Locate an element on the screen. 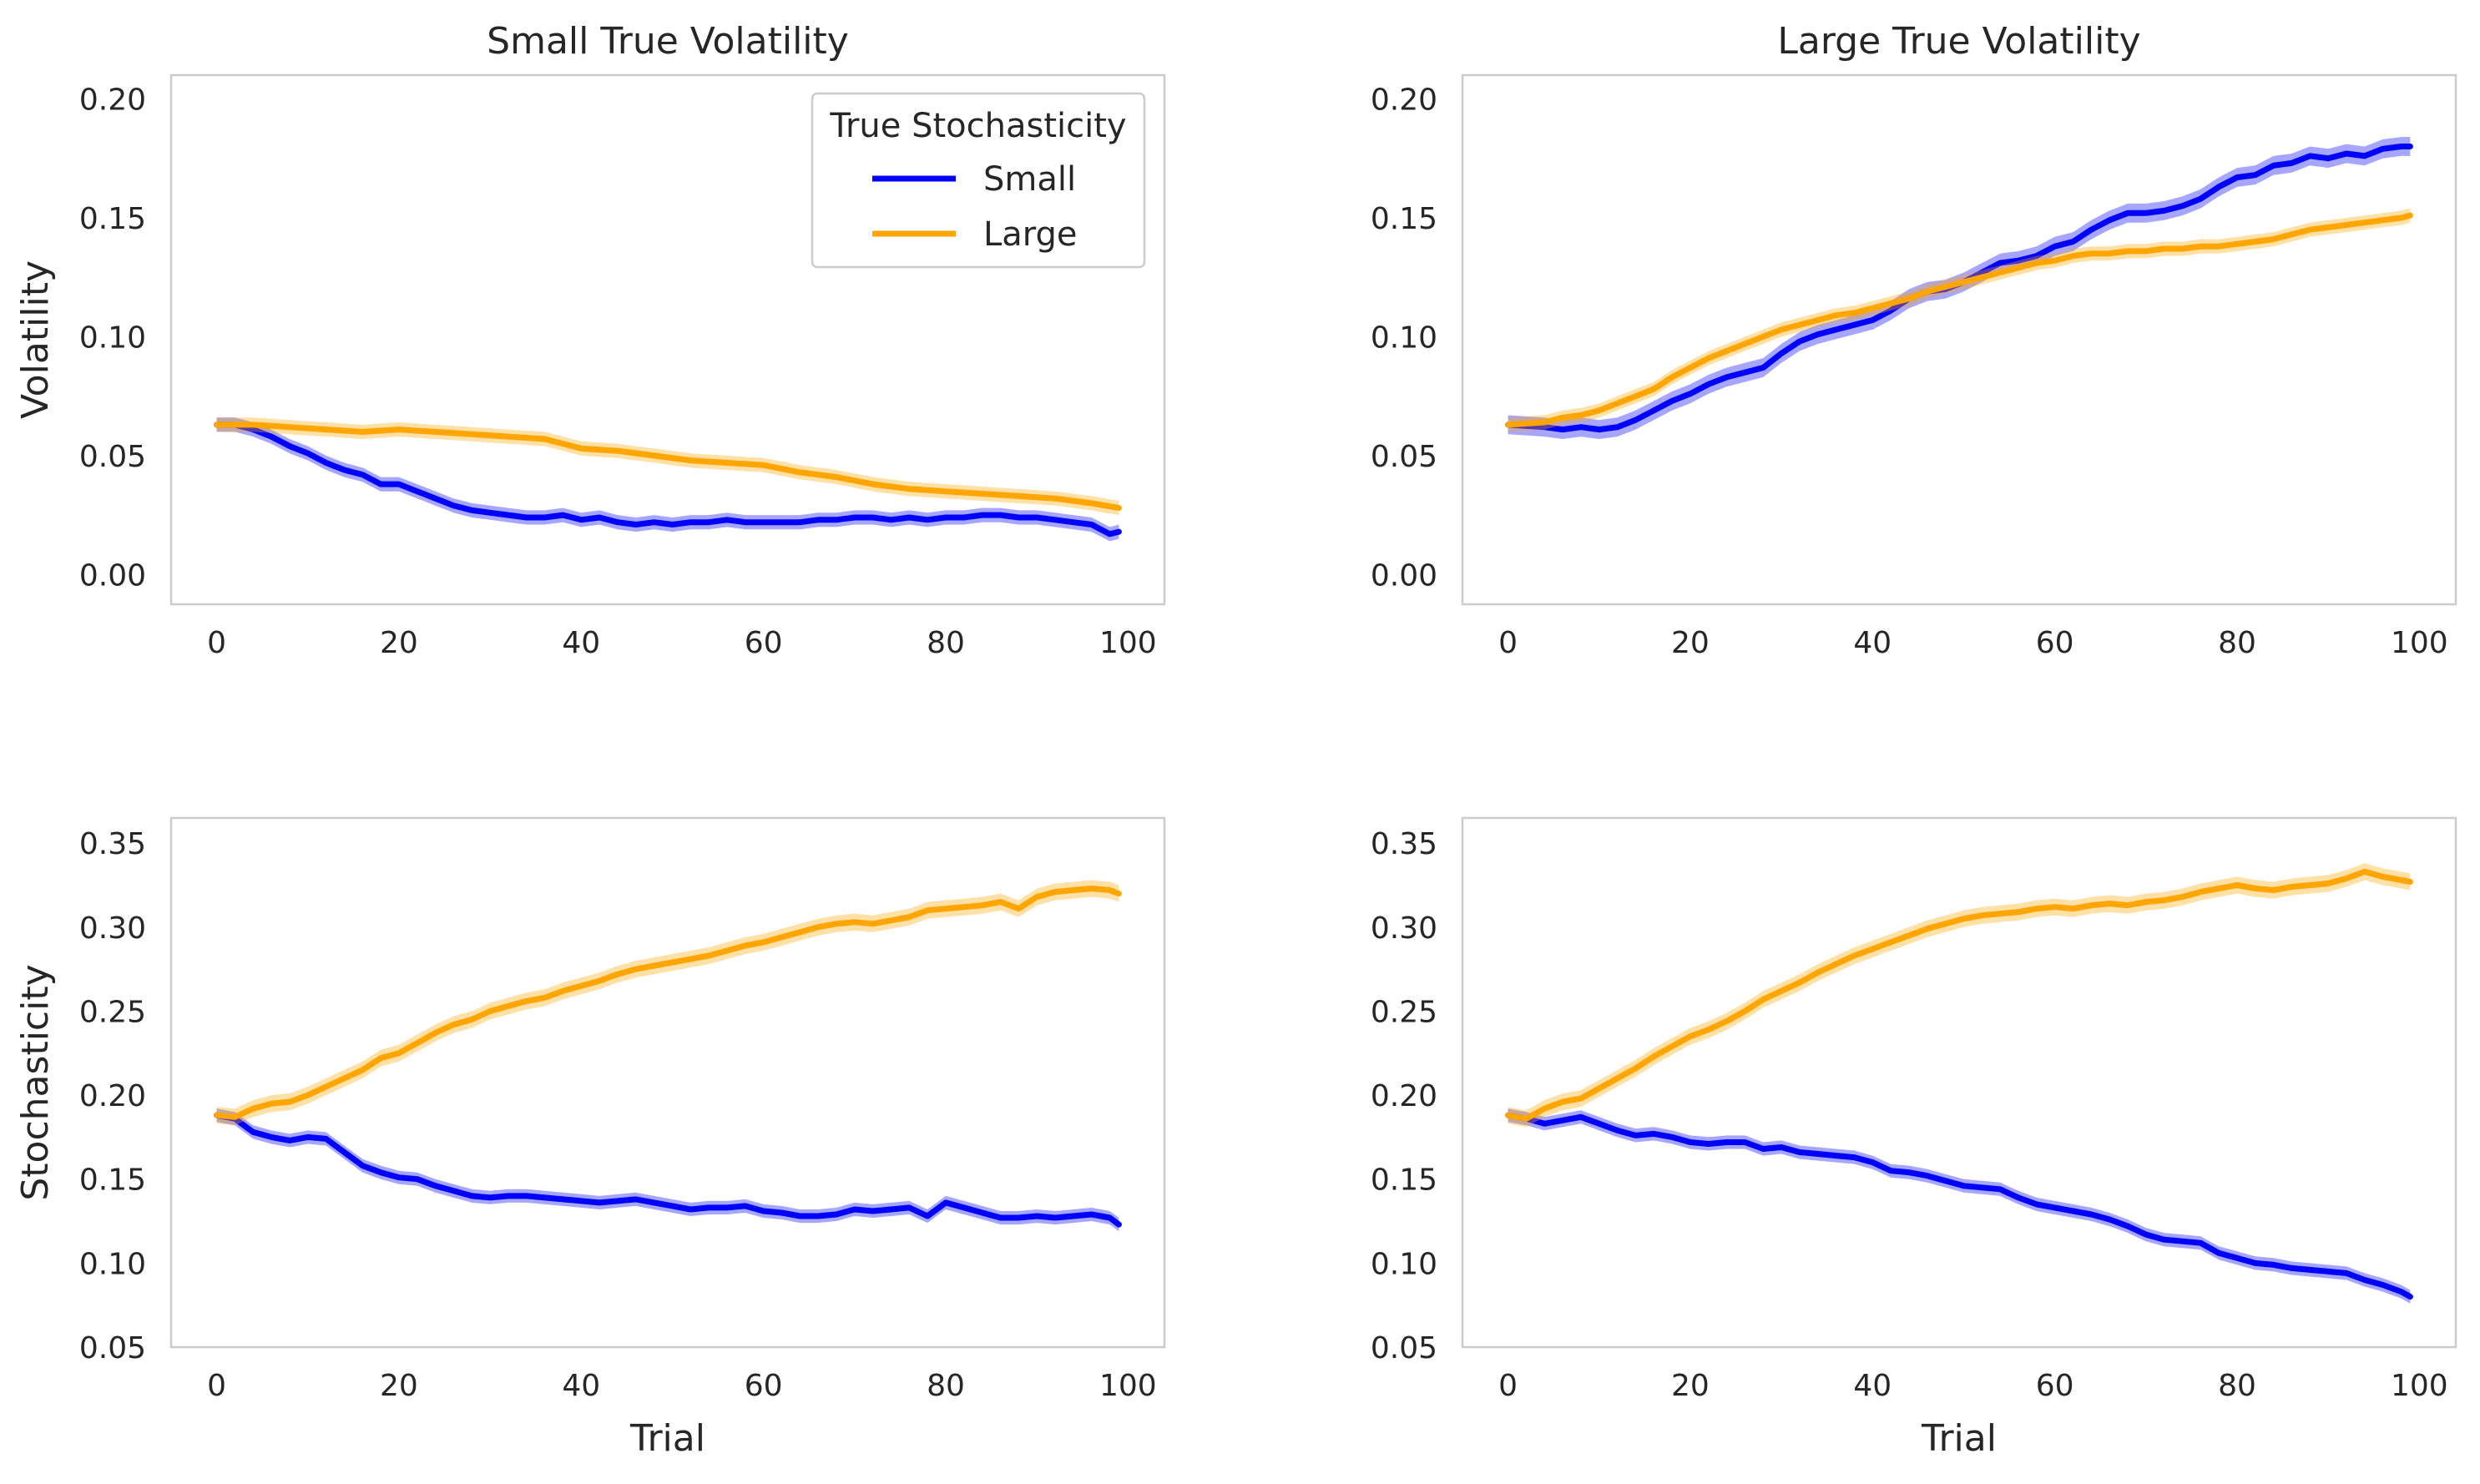 The image size is (2480, 1484). y-axis-label: Volatility is located at coordinates (35, 339).